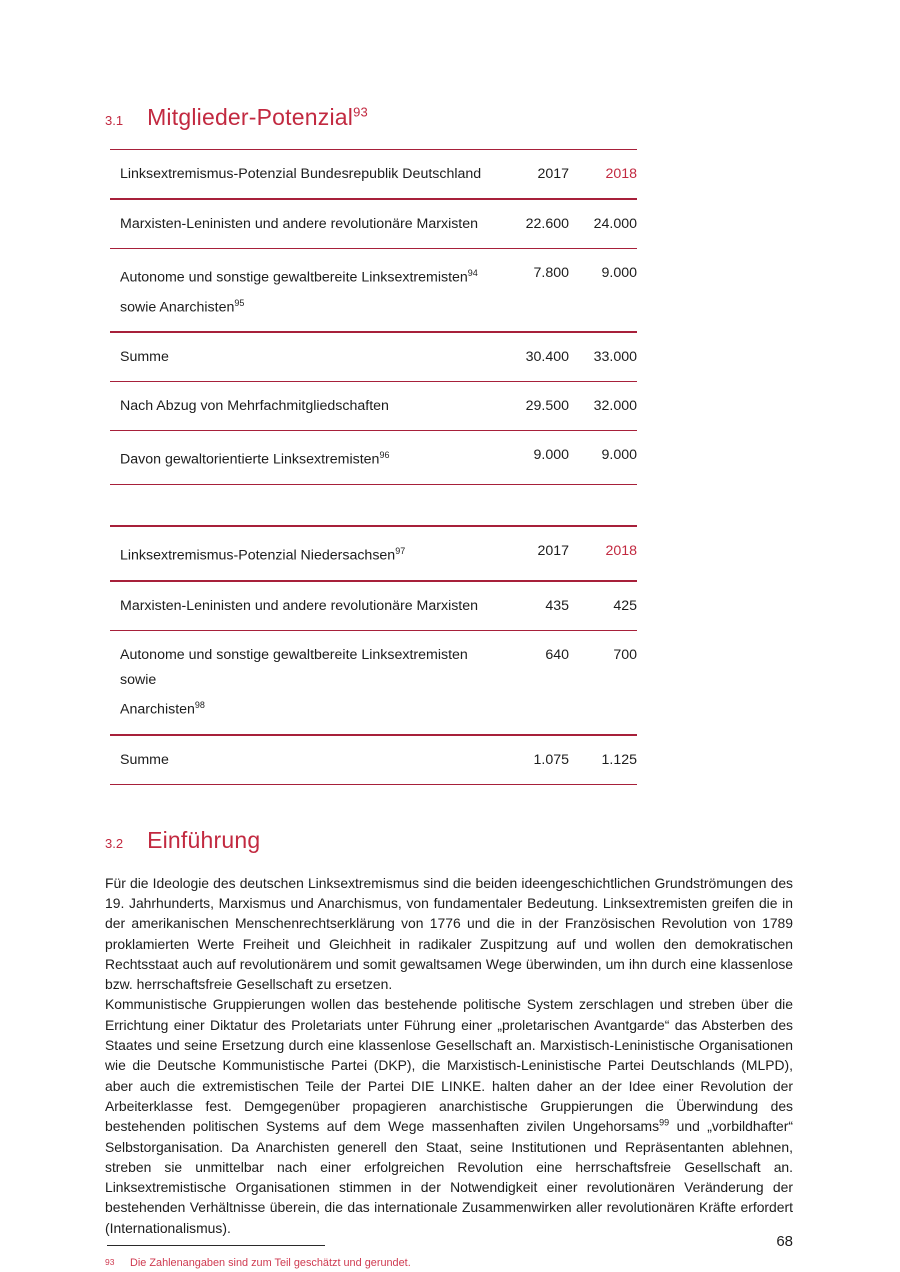 Image resolution: width=900 pixels, height=1272 pixels. Describe the element at coordinates (557, 605) in the screenshot. I see `value-2017: 435` at that location.